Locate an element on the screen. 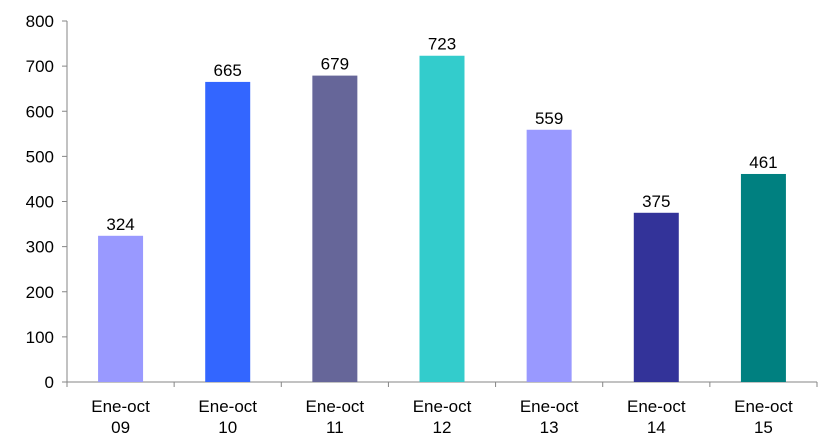 The image size is (827, 434). y-tick-label: 600 is located at coordinates (40, 111).